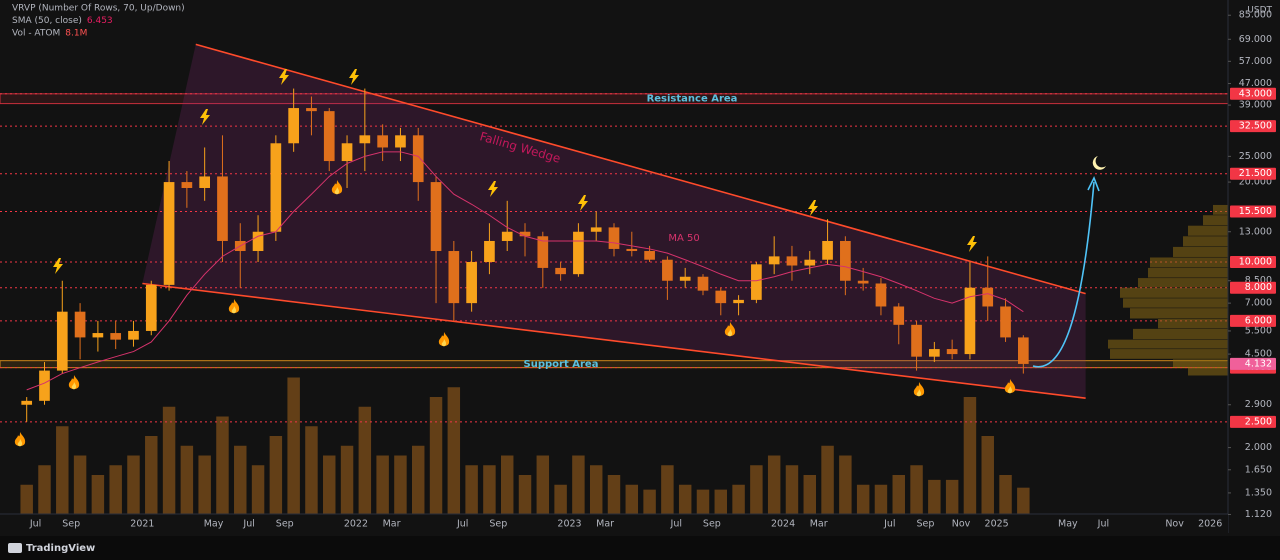  Describe the element at coordinates (1255, 93) in the screenshot. I see `level-label: 43.000` at that location.